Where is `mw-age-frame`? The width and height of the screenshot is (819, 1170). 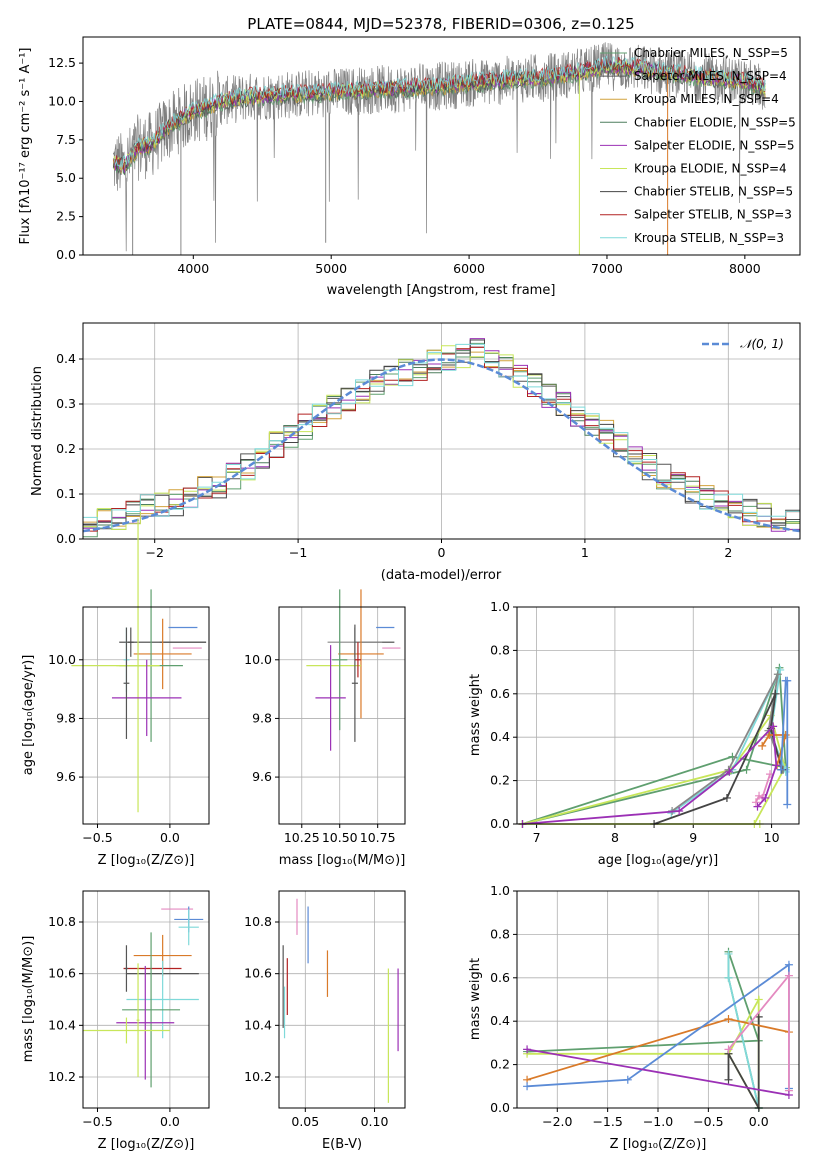
mw-age-frame is located at coordinates (658, 715).